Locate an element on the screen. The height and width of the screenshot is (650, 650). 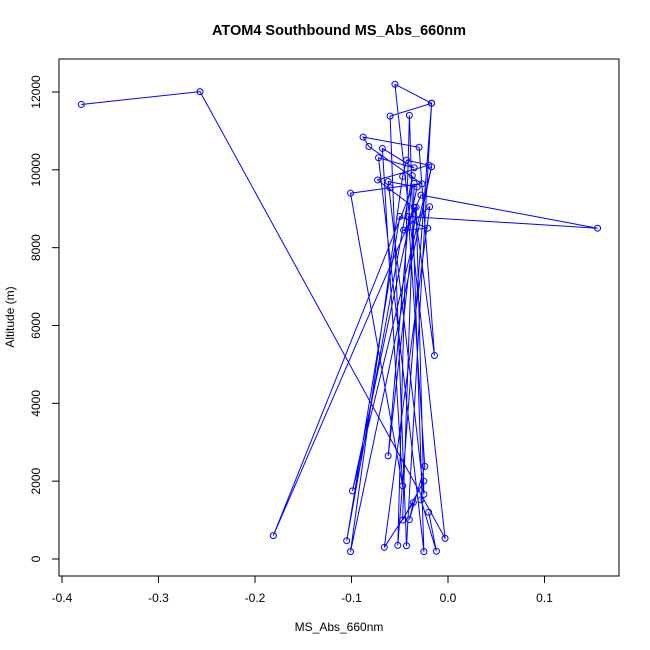
y-tick-label: 12000 is located at coordinates (36, 92).